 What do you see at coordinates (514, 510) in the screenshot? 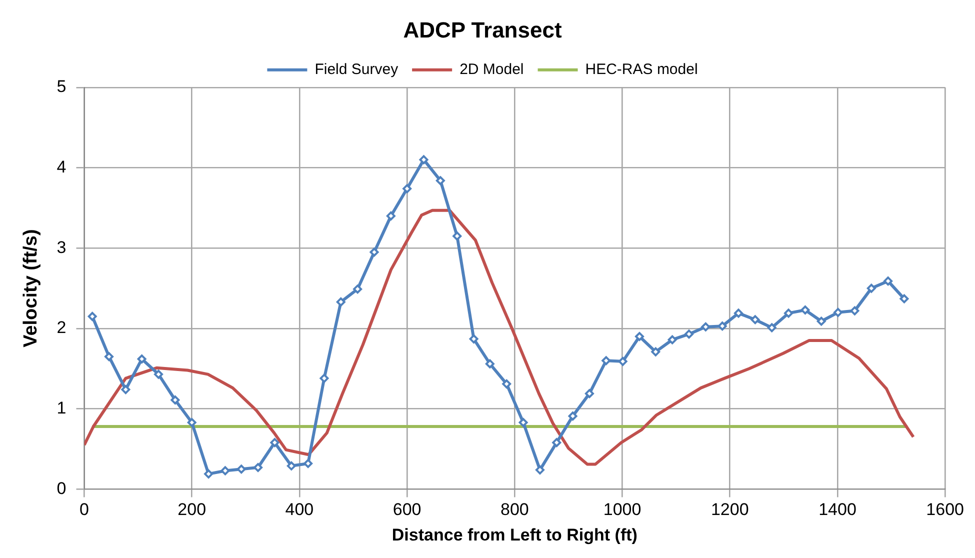
I see `x-tick-label: 800` at bounding box center [514, 510].